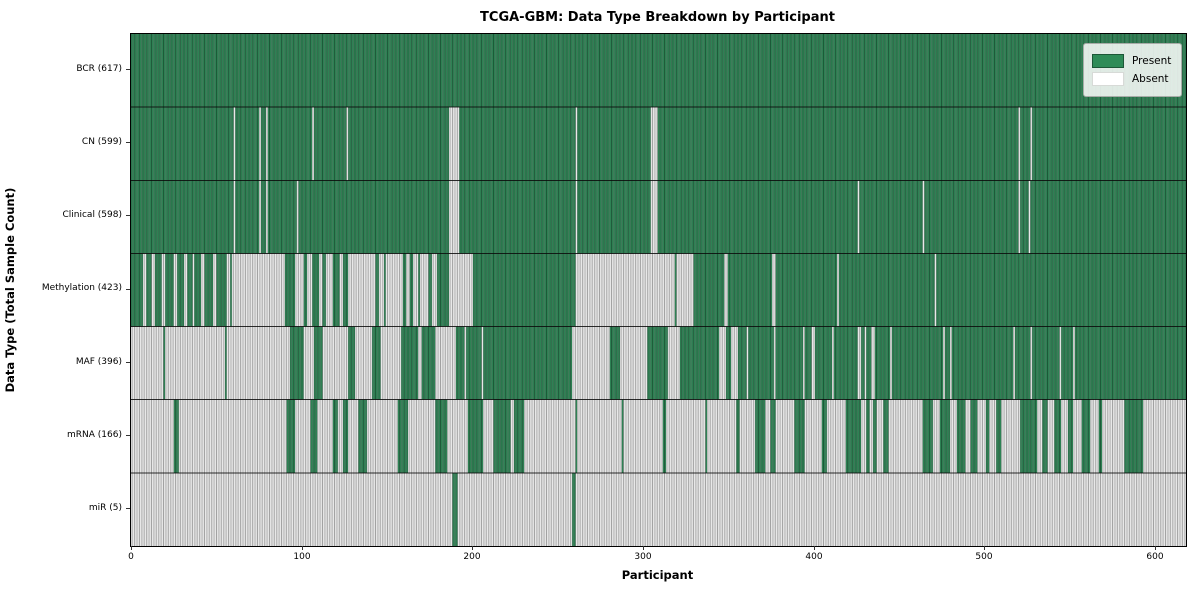 This screenshot has width=1200, height=600. Describe the element at coordinates (472, 557) in the screenshot. I see `x-tick-label-200: 200` at that location.